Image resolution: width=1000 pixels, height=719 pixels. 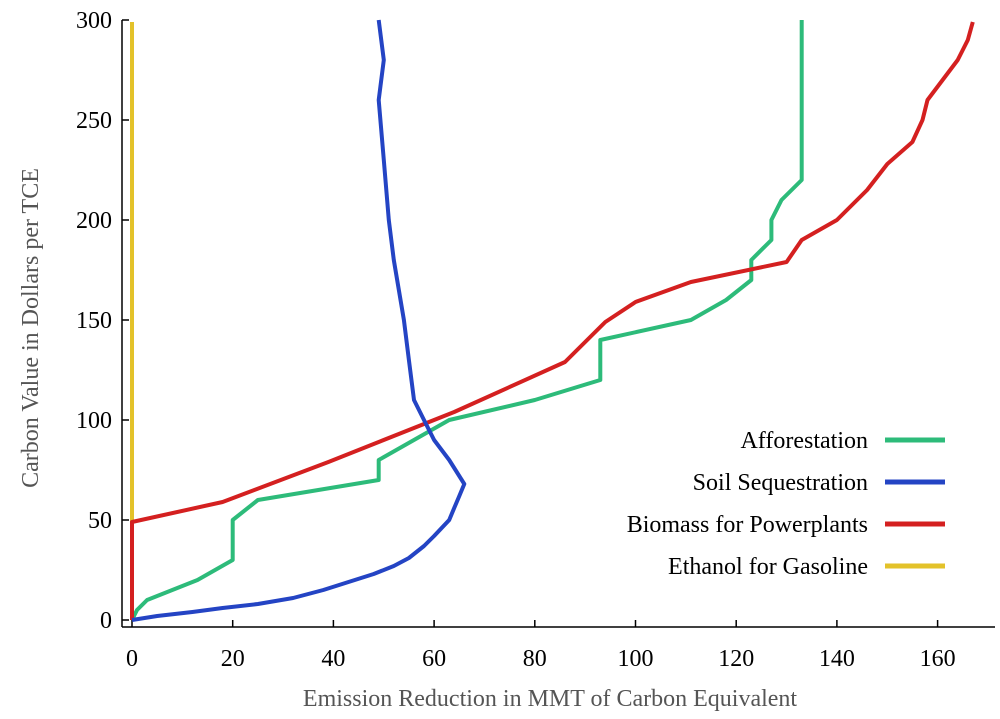 What do you see at coordinates (106, 621) in the screenshot?
I see `y-tick-label: 0` at bounding box center [106, 621].